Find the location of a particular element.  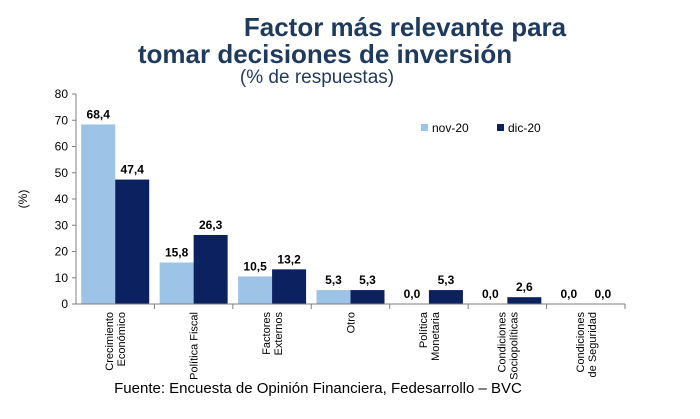

data-label-dic-20-2: 13,2 is located at coordinates (289, 259).